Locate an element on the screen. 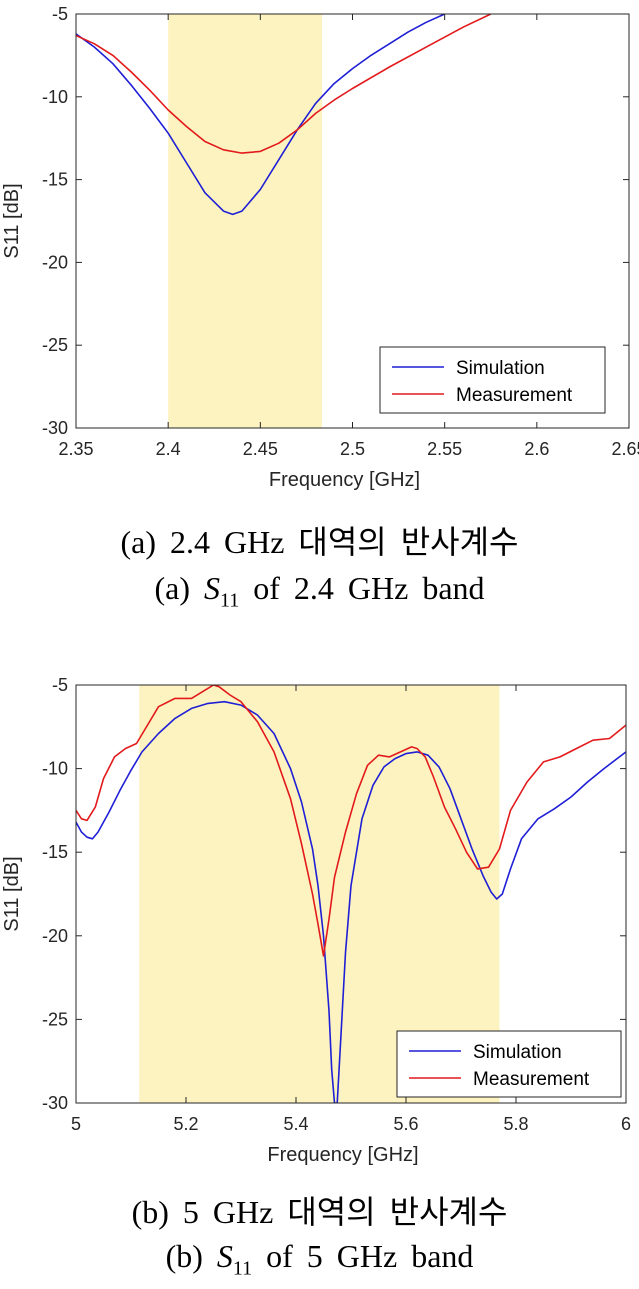 The width and height of the screenshot is (639, 1289). caption-a-korean-text: (a) 2.4 GHz 대역의 반사계수 is located at coordinates (319, 542).